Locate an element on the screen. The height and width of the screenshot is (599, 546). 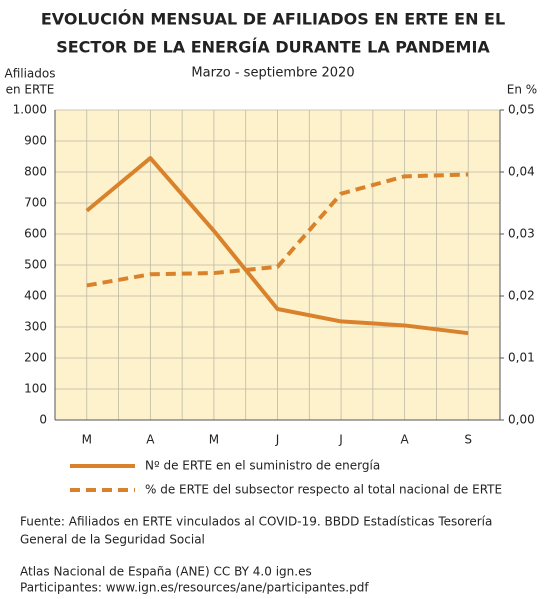
y-tick-label: 100 is located at coordinates (35, 389).